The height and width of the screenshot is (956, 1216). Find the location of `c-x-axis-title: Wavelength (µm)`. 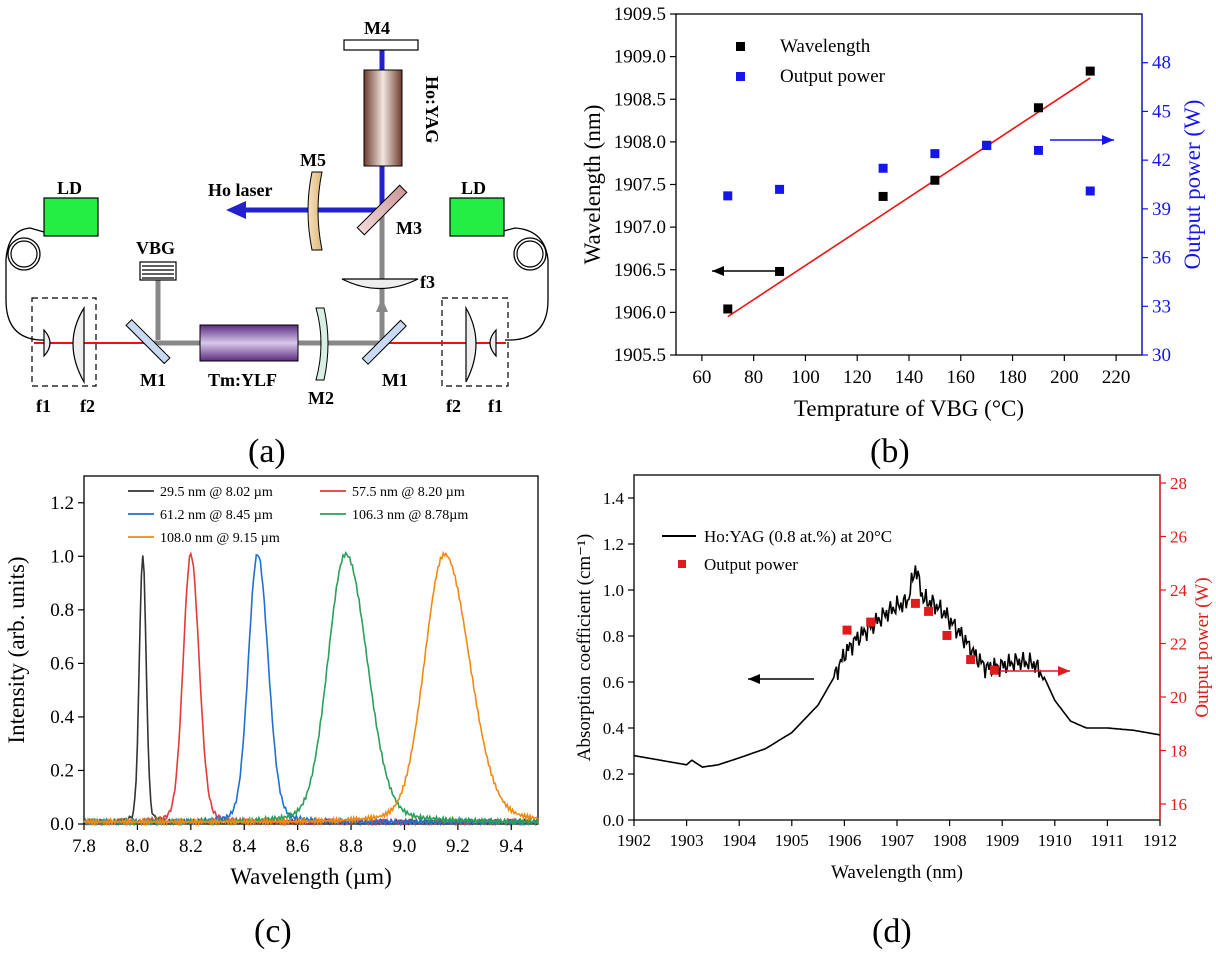

c-x-axis-title: Wavelength (µm) is located at coordinates (310, 876).